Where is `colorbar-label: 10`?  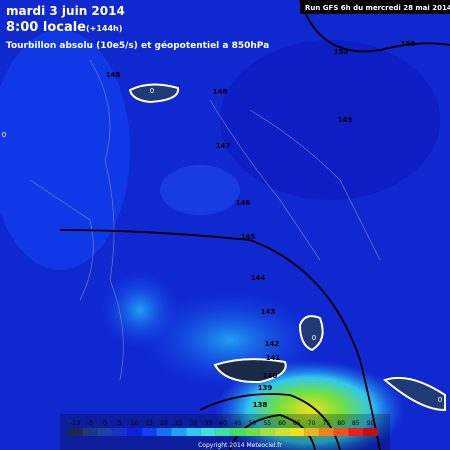 colorbar-label: 10 is located at coordinates (135, 423).